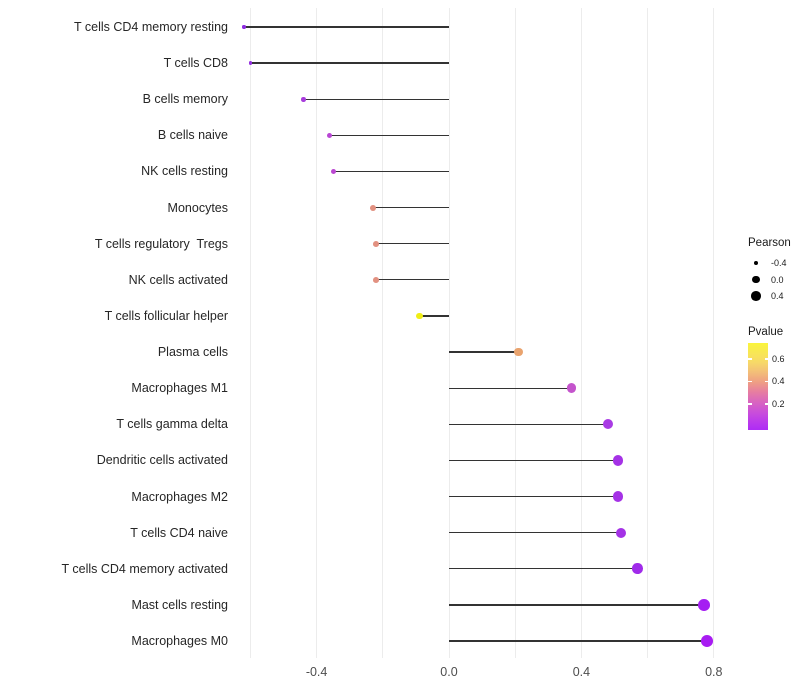 Image resolution: width=800 pixels, height=700 pixels. I want to click on row-label: Mast cells resting, so click(179, 604).